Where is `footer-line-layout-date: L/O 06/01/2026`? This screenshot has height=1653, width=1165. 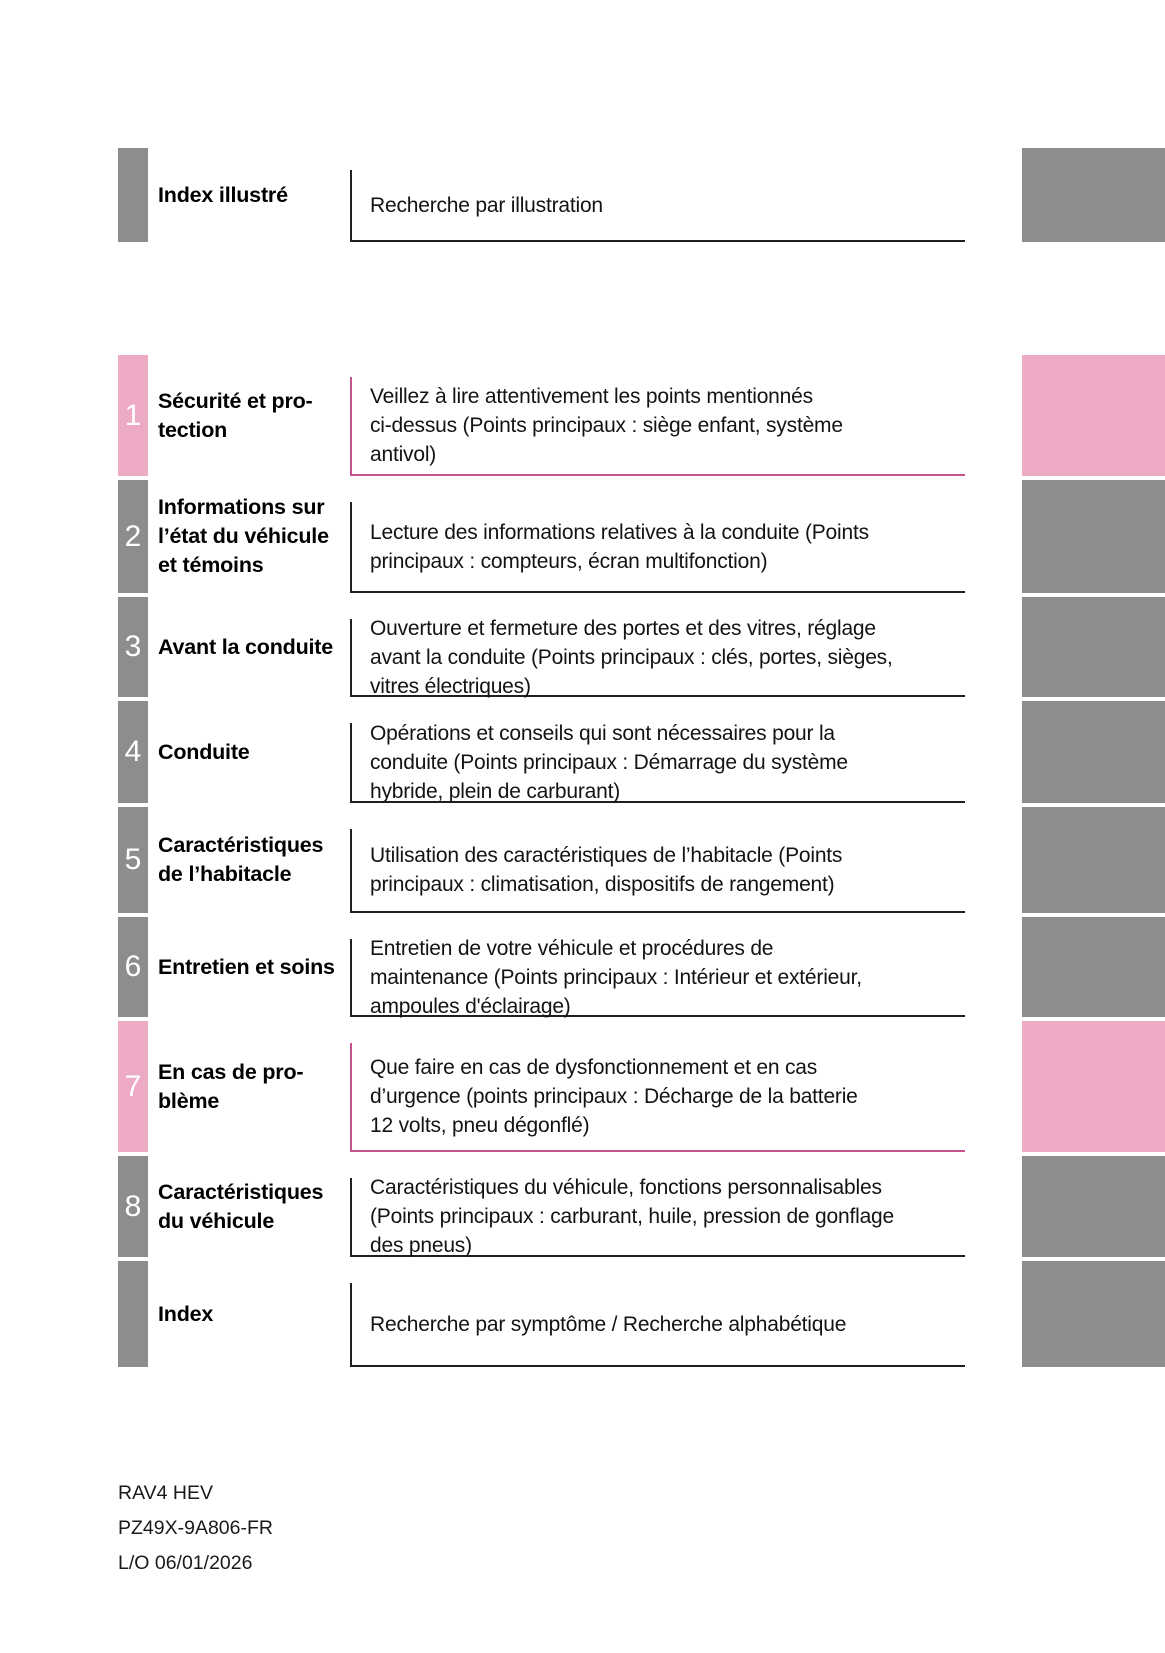
footer-line-layout-date: L/O 06/01/2026 is located at coordinates (185, 1563).